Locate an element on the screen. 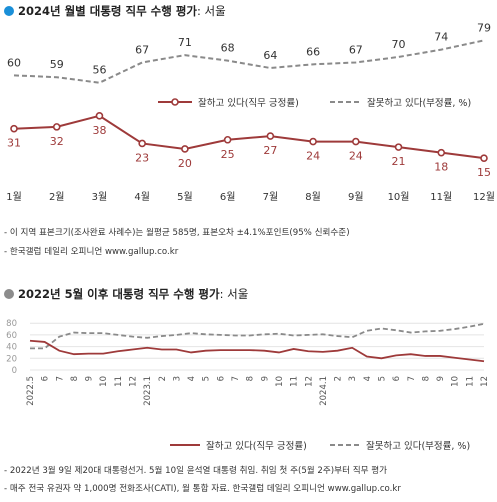 The height and width of the screenshot is (502, 497). x-tick-label: 1월 is located at coordinates (14, 197).